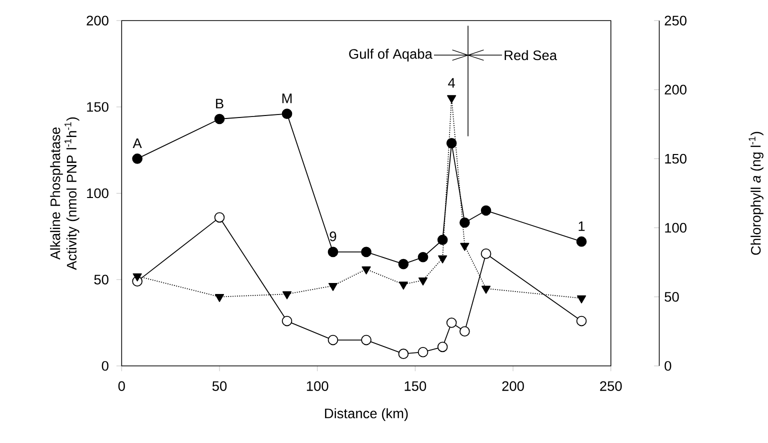 Image resolution: width=768 pixels, height=443 pixels. Describe the element at coordinates (97, 193) in the screenshot. I see `y-tick-label: 100` at that location.